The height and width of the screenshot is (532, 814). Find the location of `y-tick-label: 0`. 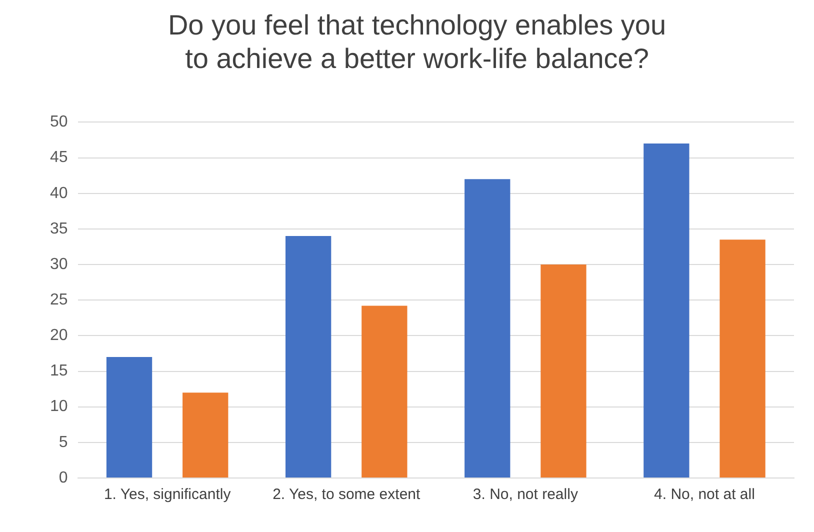

y-tick-label: 0 is located at coordinates (63, 477).